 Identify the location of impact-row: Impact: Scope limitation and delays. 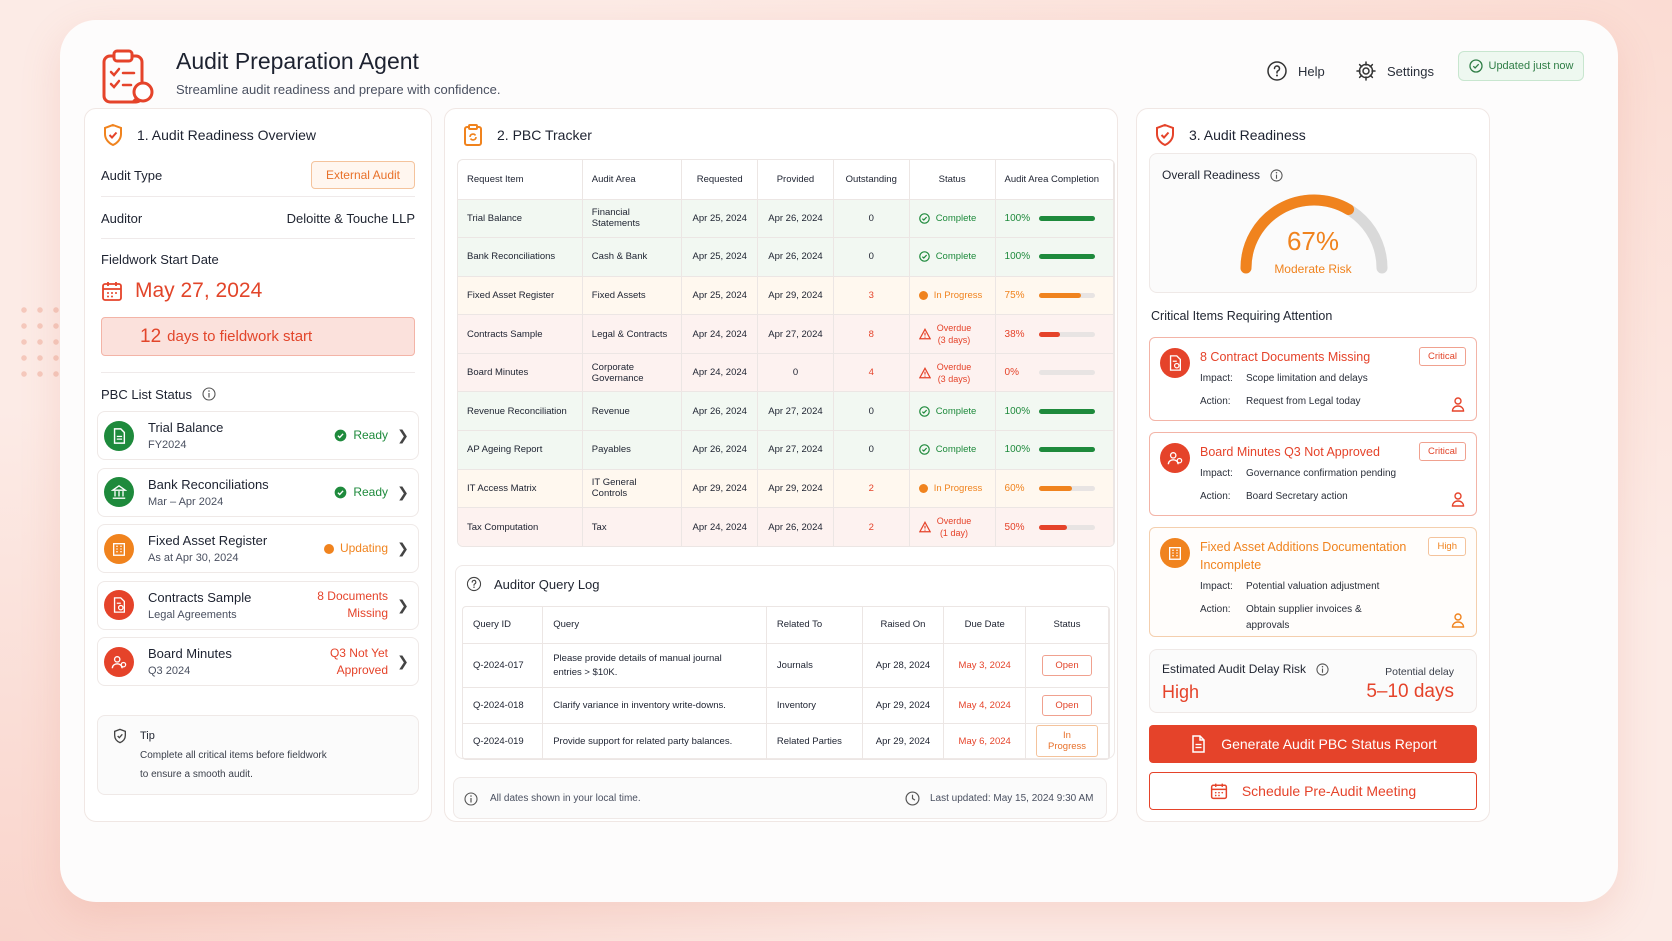
(1284, 378).